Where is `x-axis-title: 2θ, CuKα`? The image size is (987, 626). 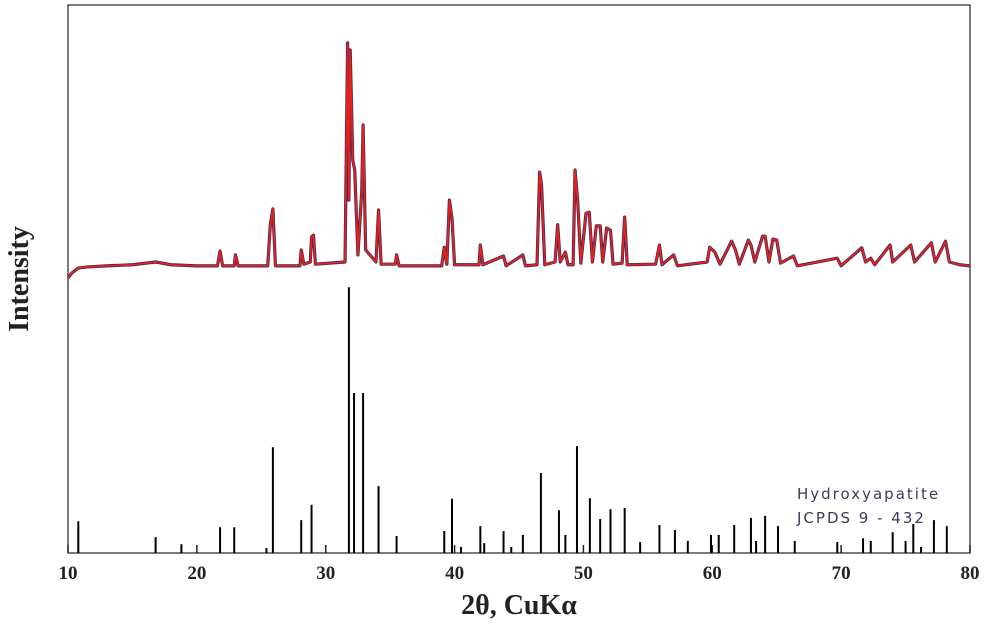
x-axis-title: 2θ, CuKα is located at coordinates (519, 605).